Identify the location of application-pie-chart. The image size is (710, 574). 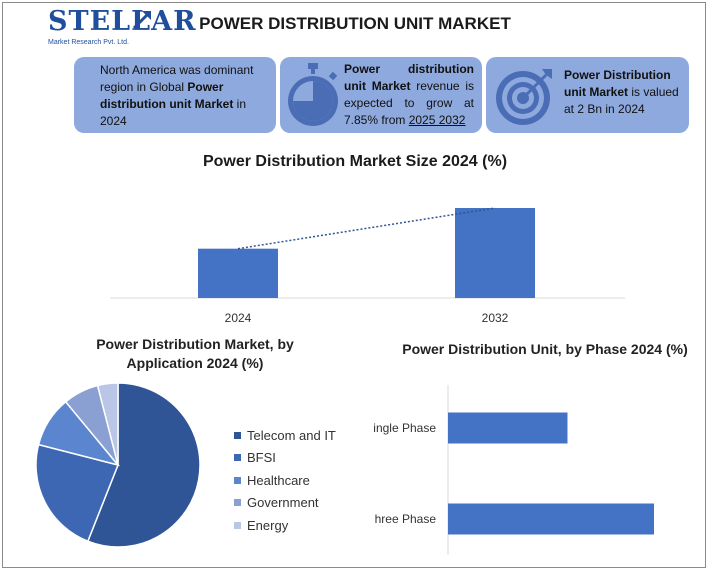
(118, 465).